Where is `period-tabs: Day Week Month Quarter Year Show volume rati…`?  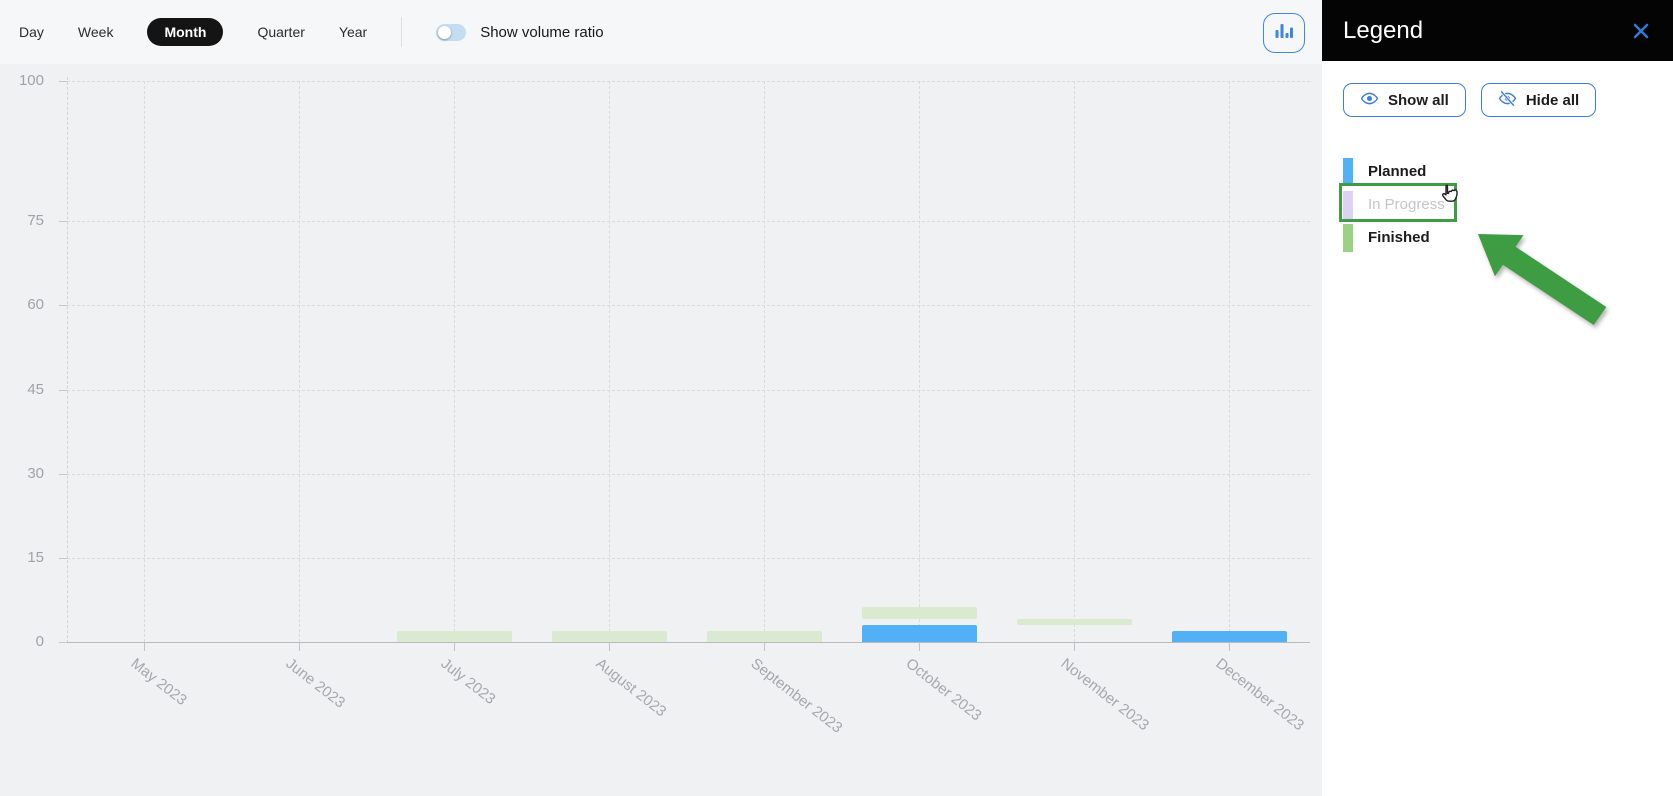 period-tabs: Day Week Month Quarter Year Show volume rati… is located at coordinates (311, 32).